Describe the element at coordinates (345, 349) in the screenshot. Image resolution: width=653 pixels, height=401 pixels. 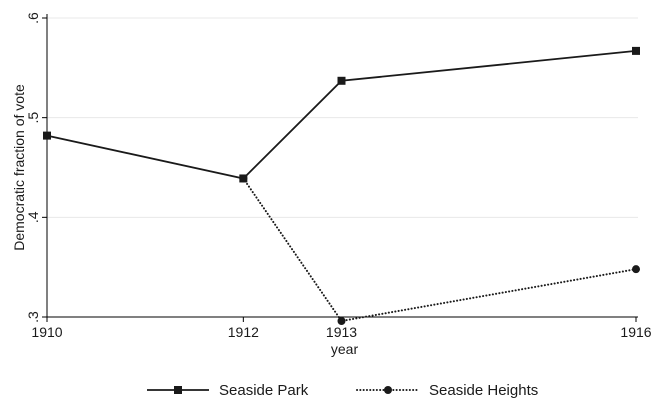
I see `x-axis-title: year` at that location.